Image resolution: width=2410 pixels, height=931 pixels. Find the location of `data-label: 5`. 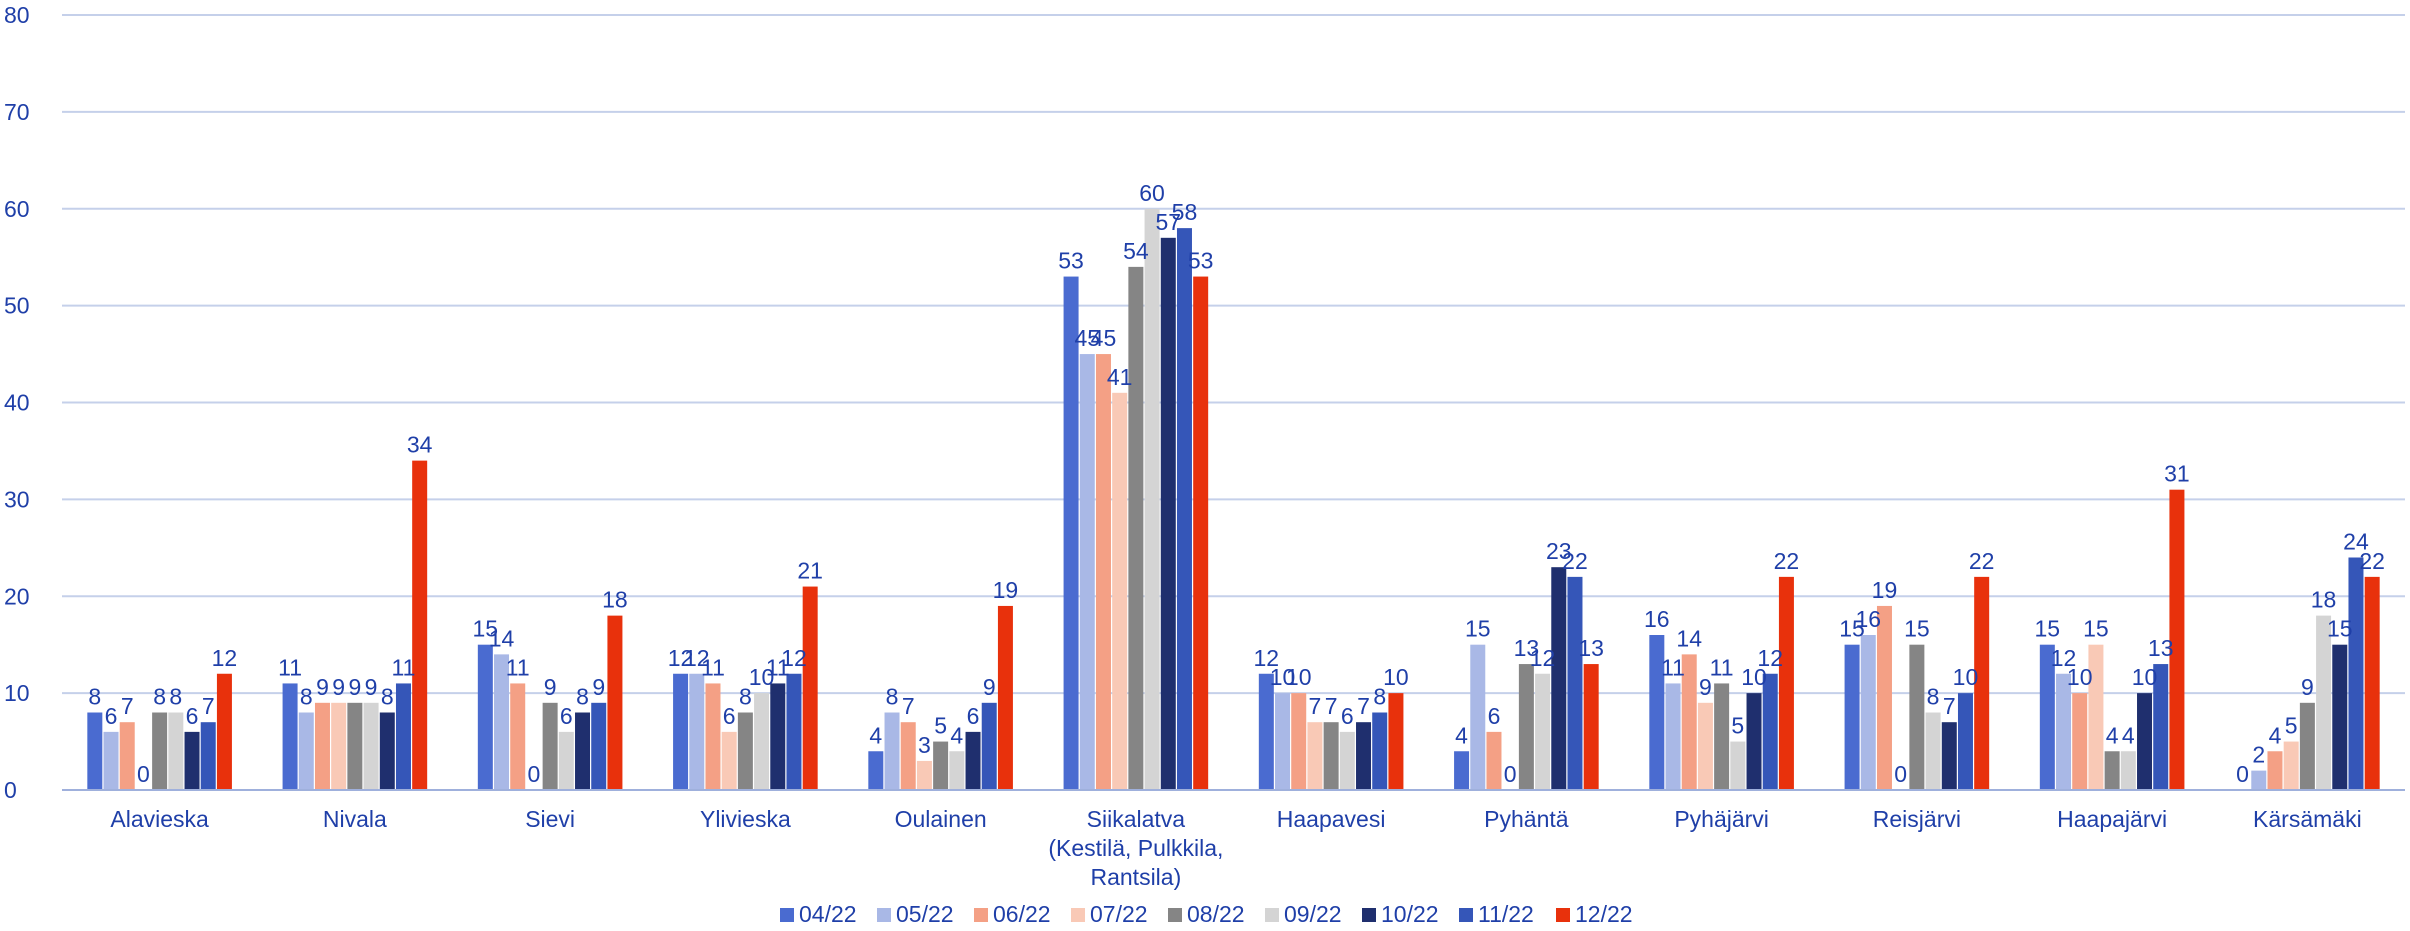

data-label: 5 is located at coordinates (940, 726).